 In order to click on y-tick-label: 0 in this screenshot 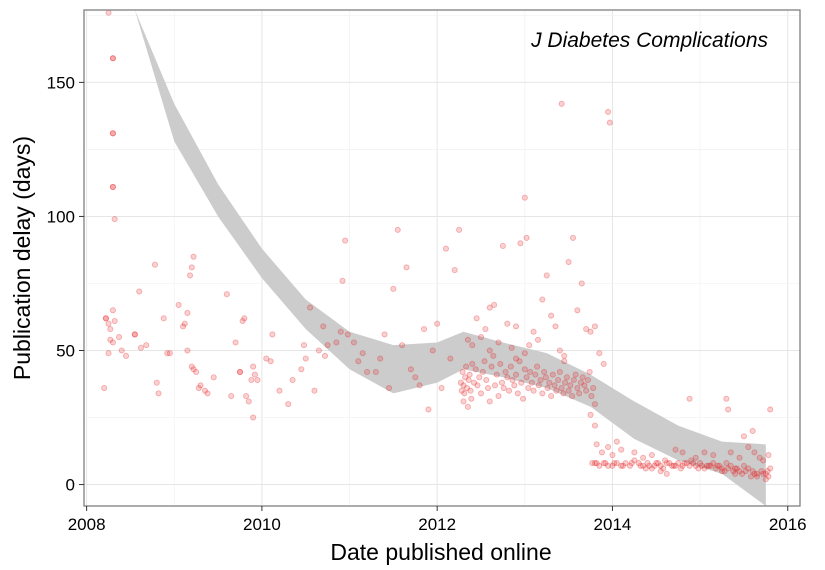, I will do `click(70, 485)`.